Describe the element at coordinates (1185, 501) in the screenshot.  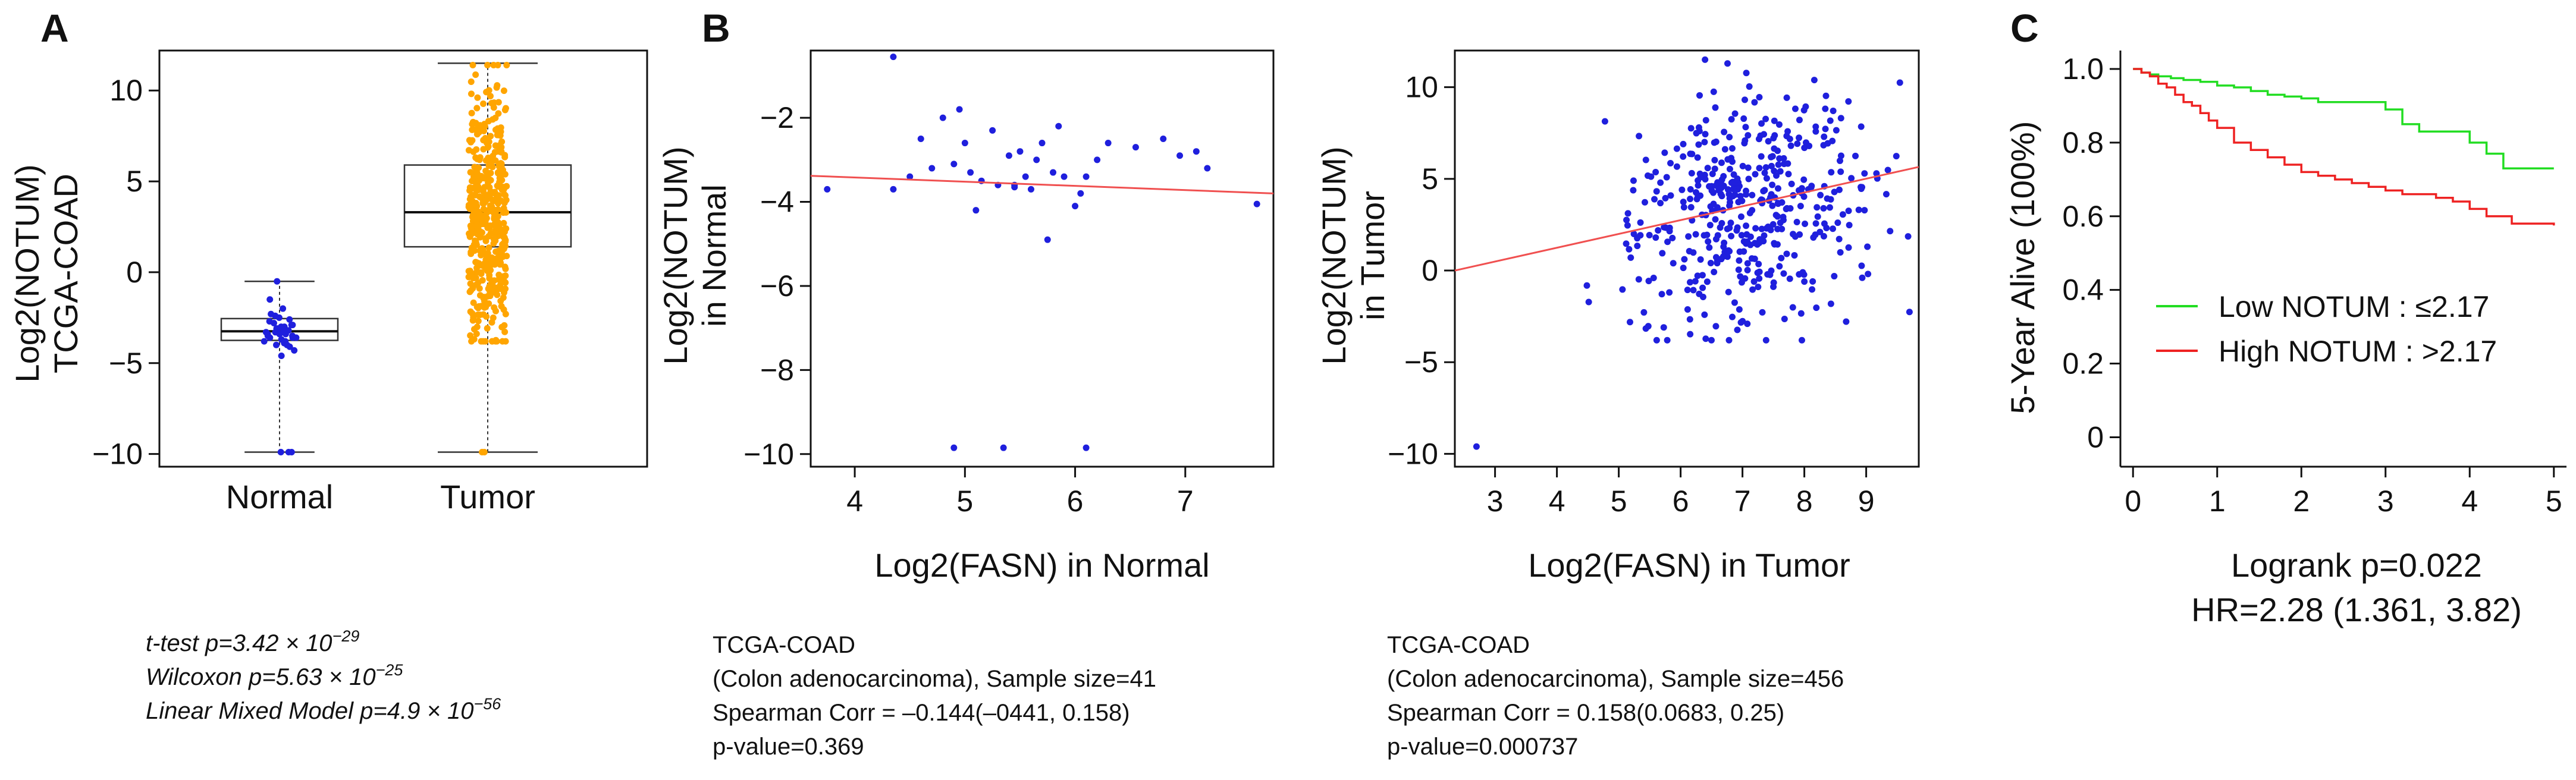
I see `b-xtick-label: 7` at that location.